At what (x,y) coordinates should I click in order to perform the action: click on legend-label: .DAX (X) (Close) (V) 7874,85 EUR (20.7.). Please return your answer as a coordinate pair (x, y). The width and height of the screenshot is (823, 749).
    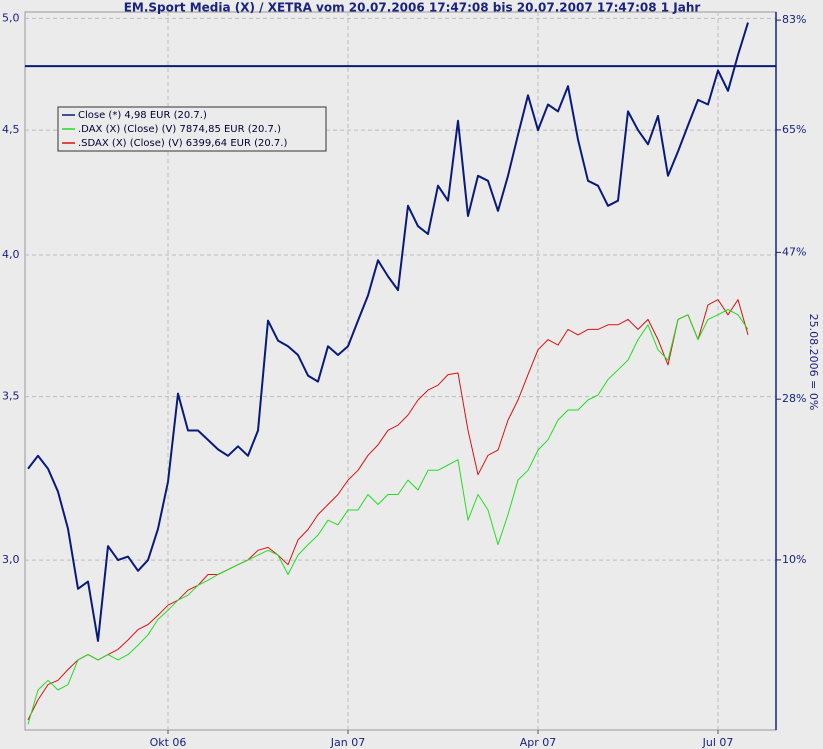
    Looking at the image, I should click on (179, 129).